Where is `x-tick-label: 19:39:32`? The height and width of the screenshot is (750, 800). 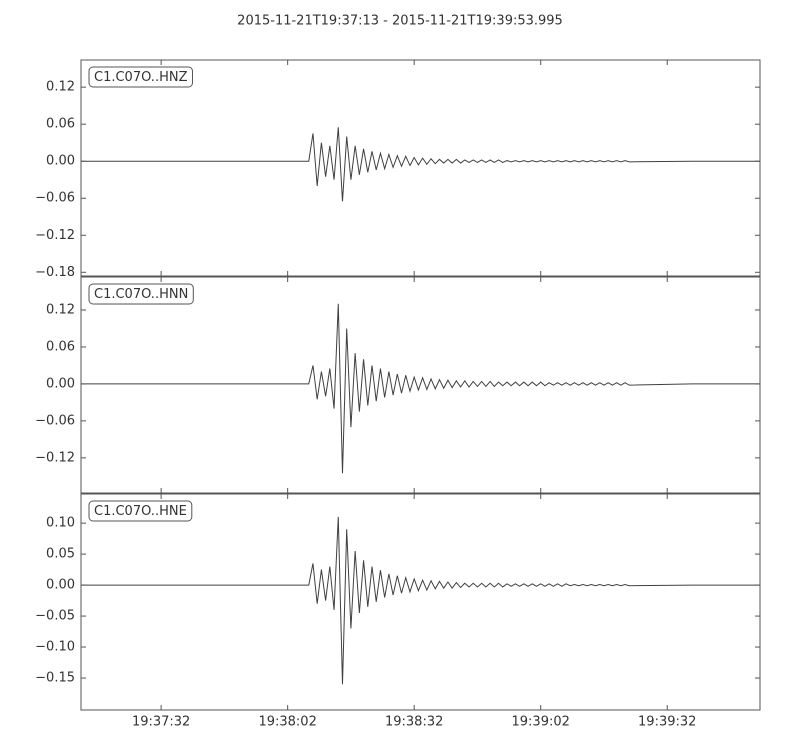 x-tick-label: 19:39:32 is located at coordinates (667, 722).